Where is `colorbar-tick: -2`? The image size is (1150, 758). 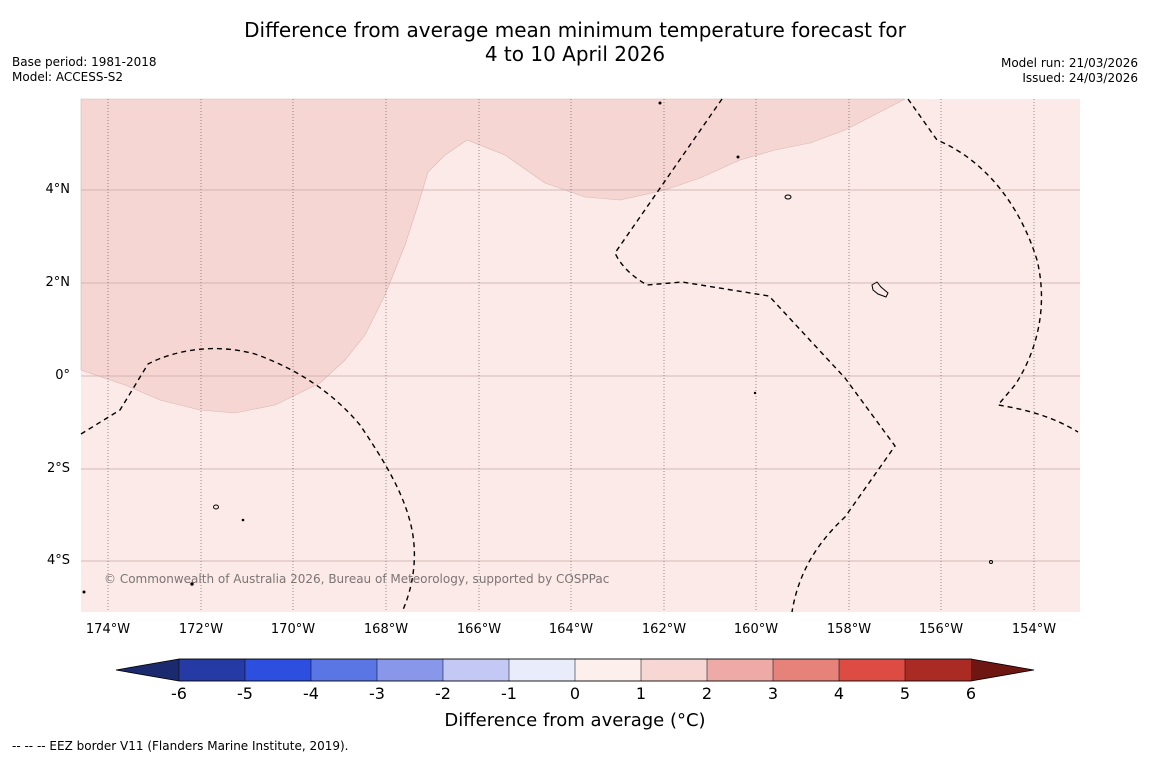
colorbar-tick: -2 is located at coordinates (443, 693).